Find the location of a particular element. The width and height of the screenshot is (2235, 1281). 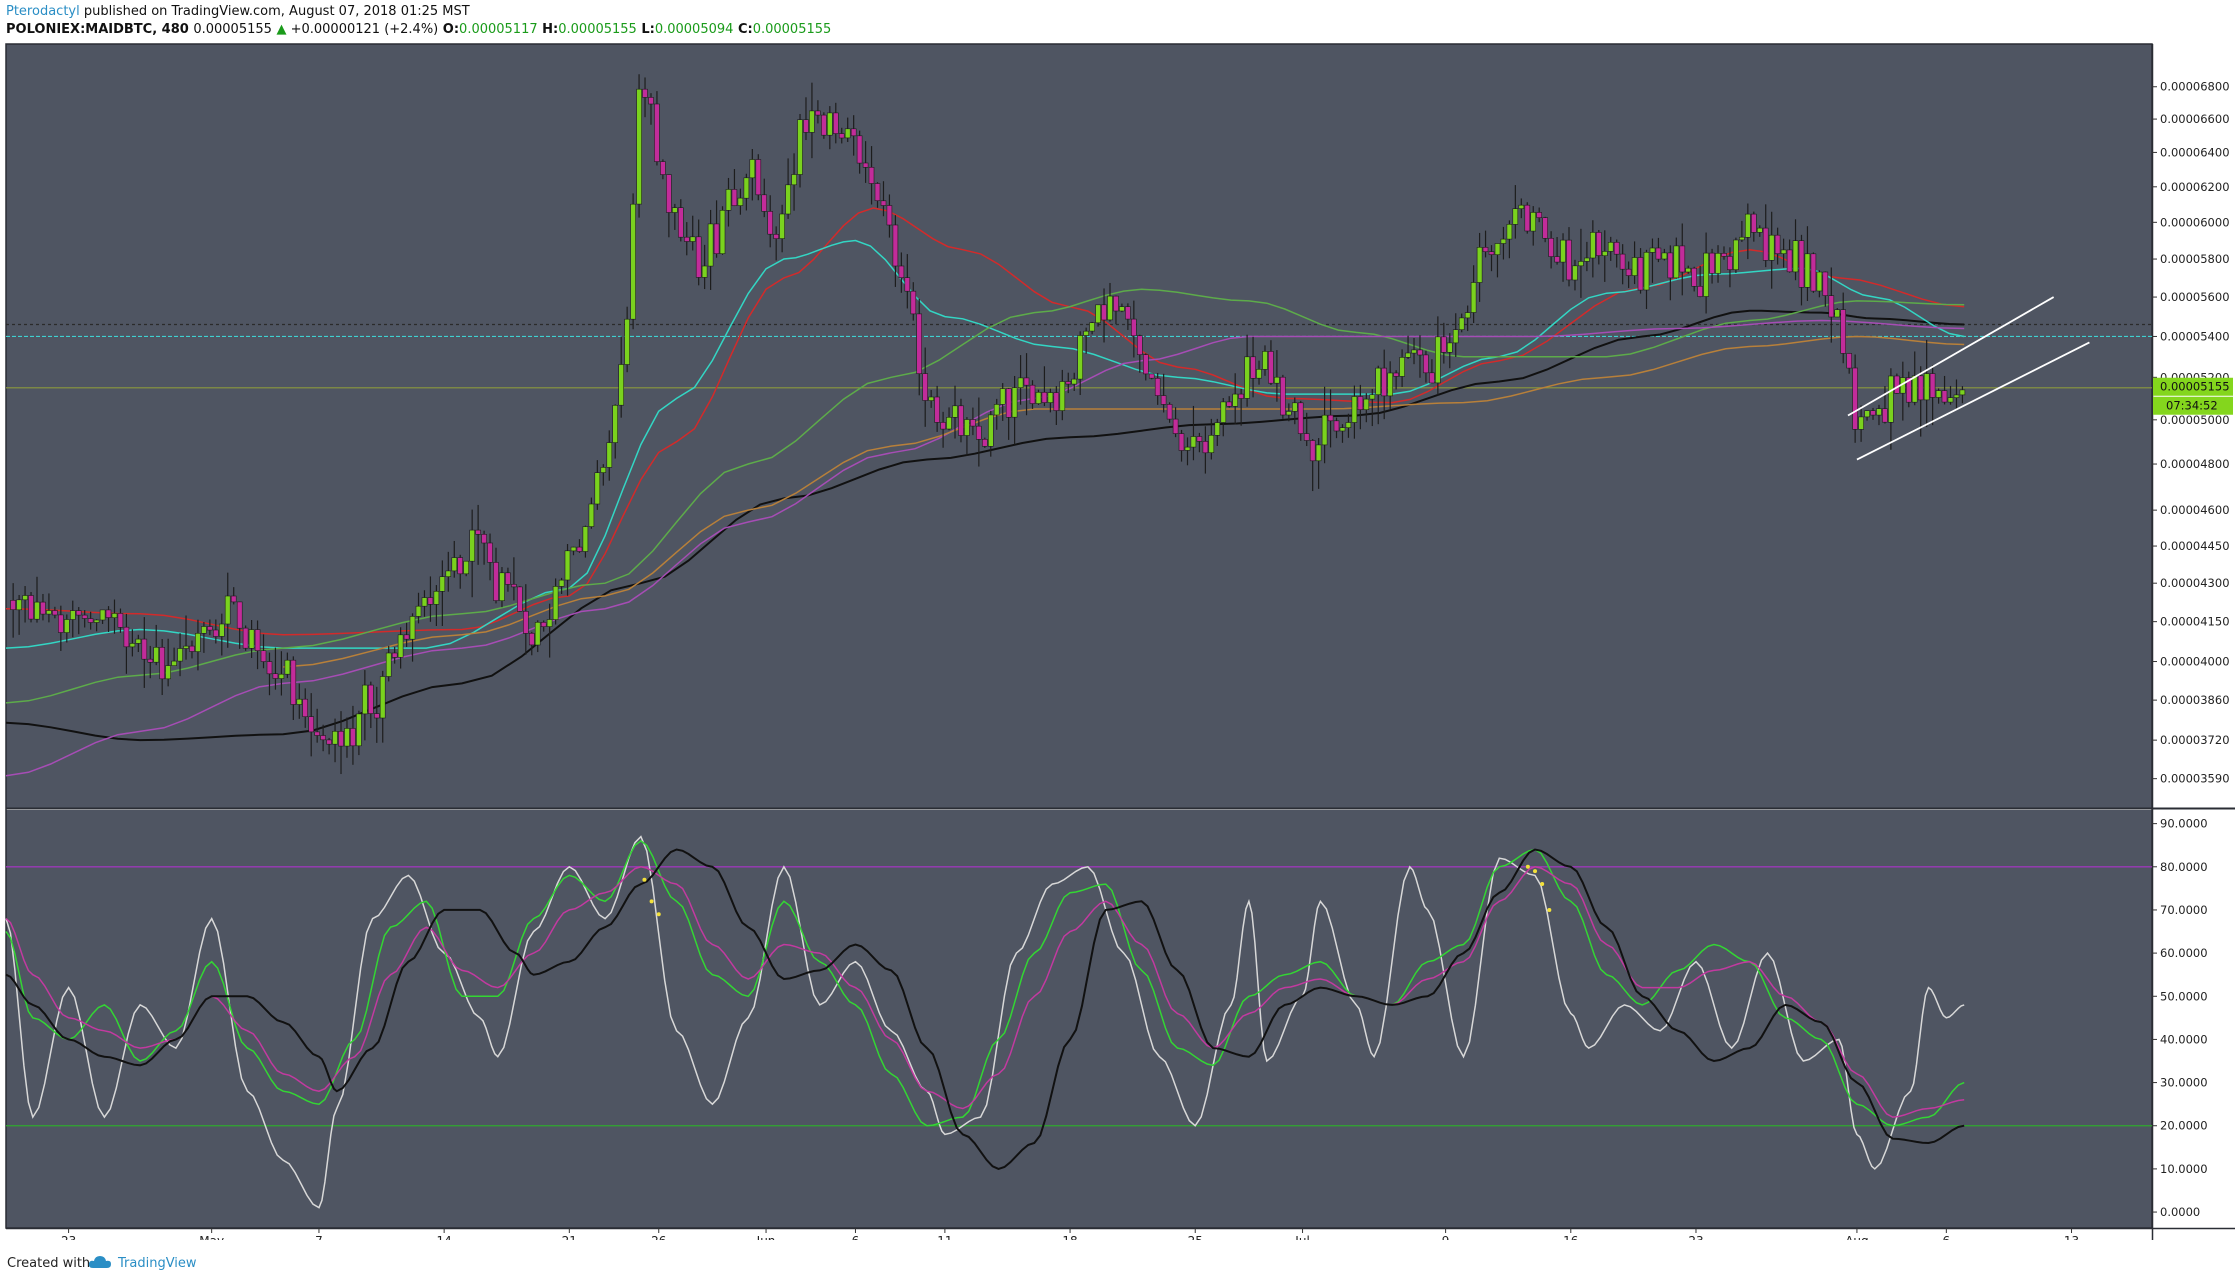

horizontal-levels is located at coordinates (1079, 356).